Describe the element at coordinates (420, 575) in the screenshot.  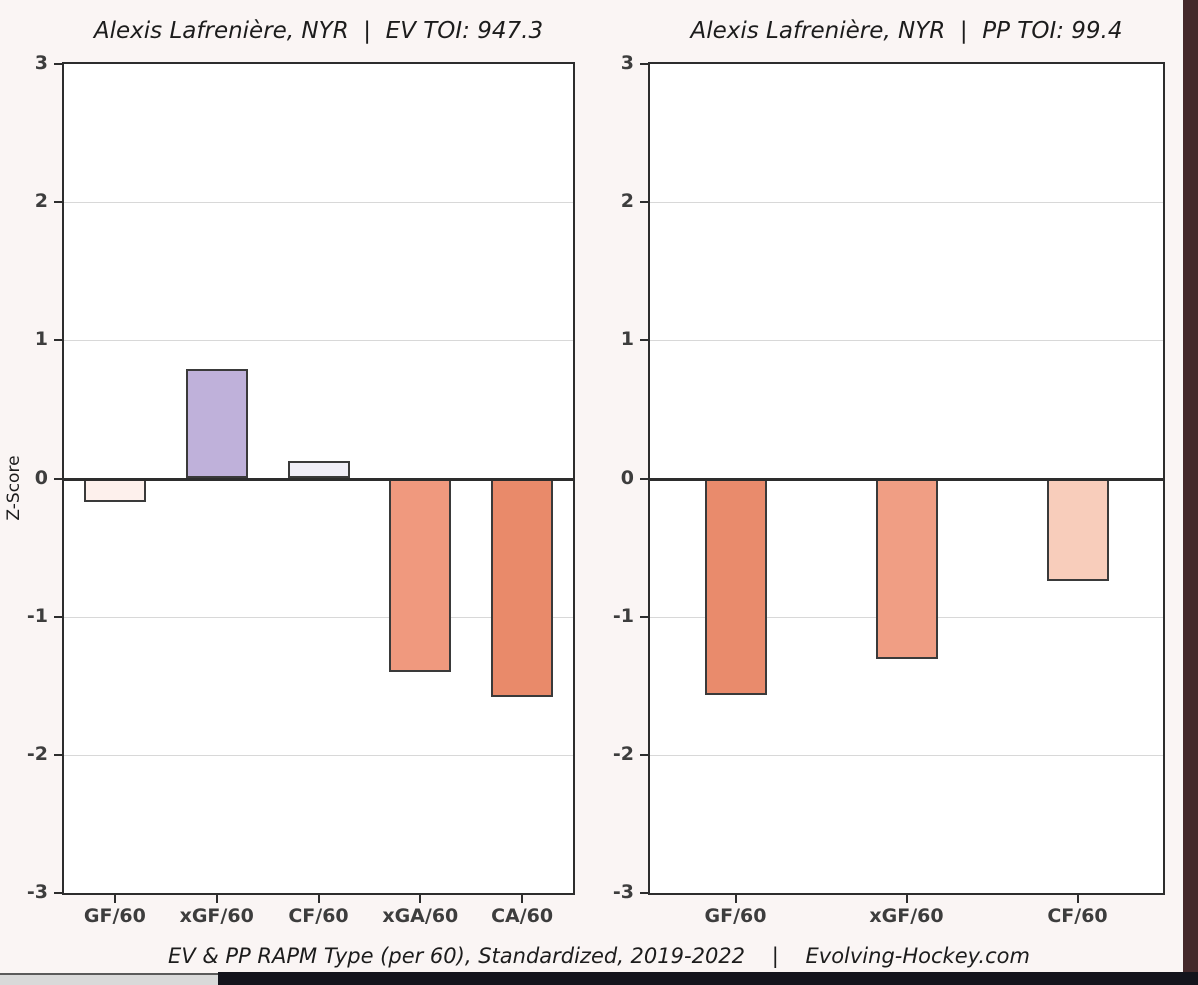
I see `bar-xga60` at that location.